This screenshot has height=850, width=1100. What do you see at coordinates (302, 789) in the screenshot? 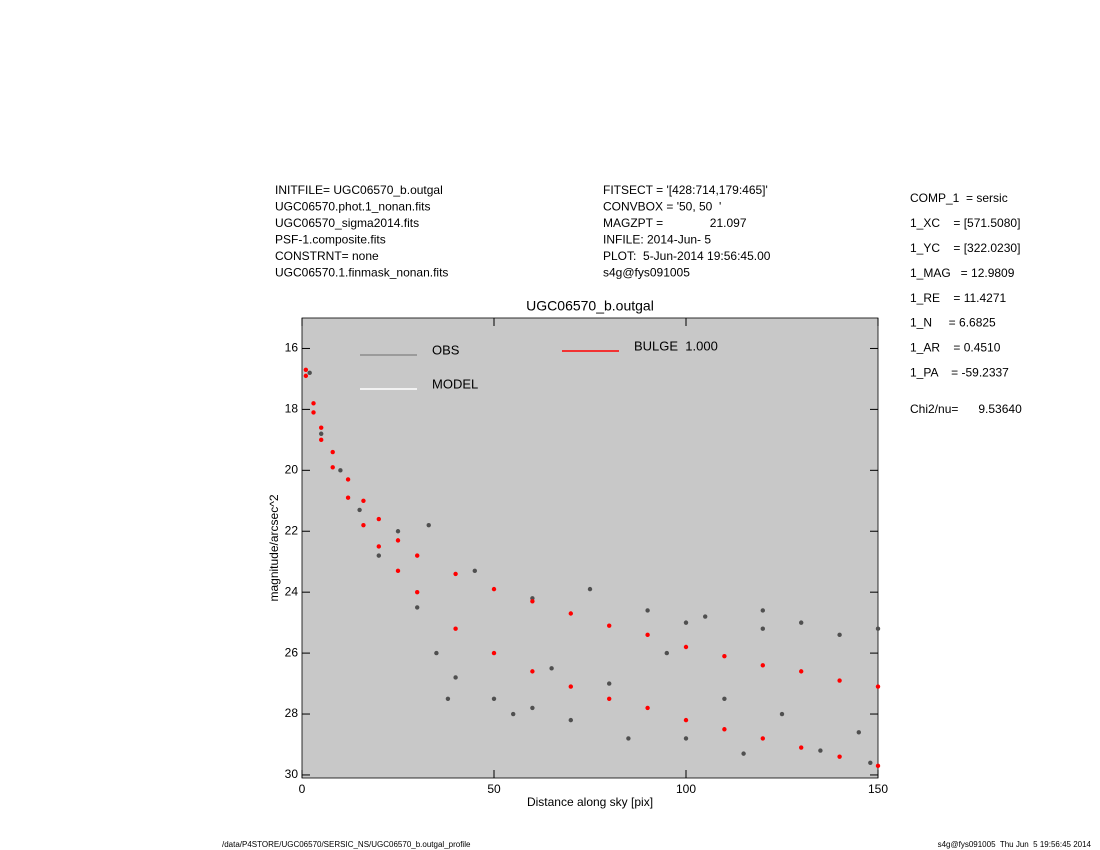
I see `x-tick-label: 0` at bounding box center [302, 789].